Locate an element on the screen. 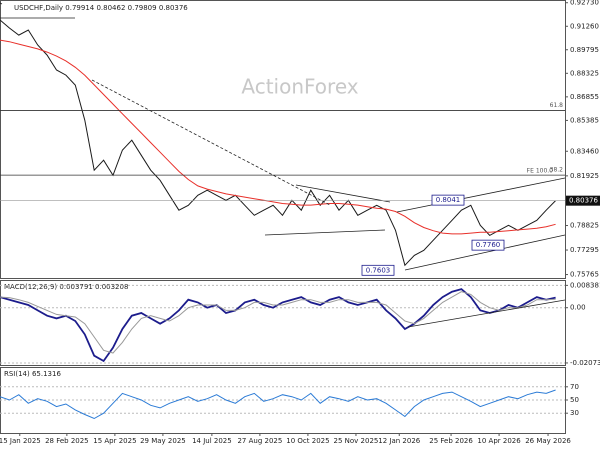 This screenshot has width=600, height=450. fe-label: FE 100.0 is located at coordinates (540, 171).